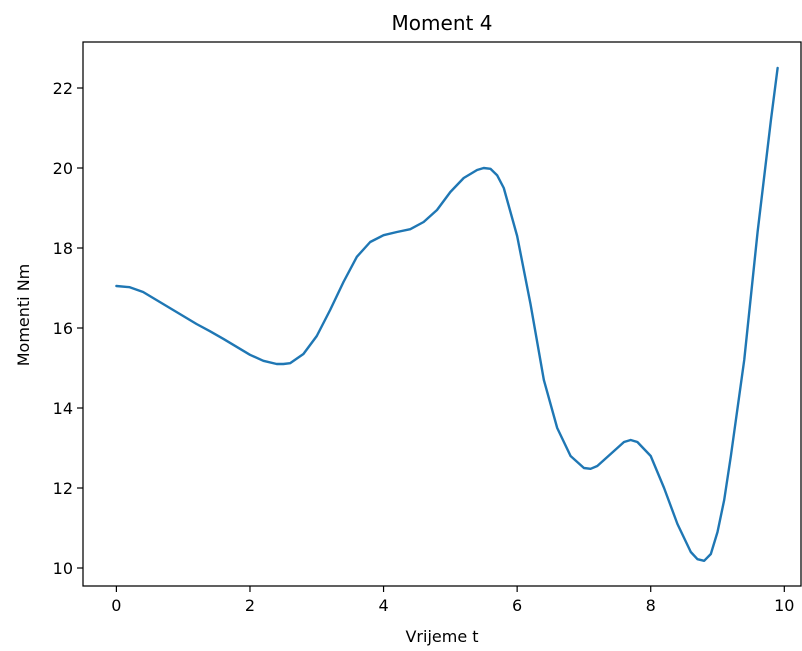 The image size is (802, 651). I want to click on y-axis-label: Momenti Nm, so click(23, 315).